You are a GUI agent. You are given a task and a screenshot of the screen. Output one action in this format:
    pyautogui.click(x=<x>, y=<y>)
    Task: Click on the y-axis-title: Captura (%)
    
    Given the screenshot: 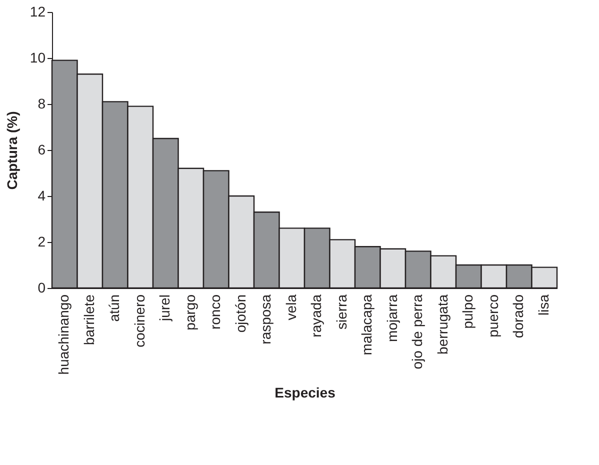 What is the action you would take?
    pyautogui.click(x=12, y=150)
    